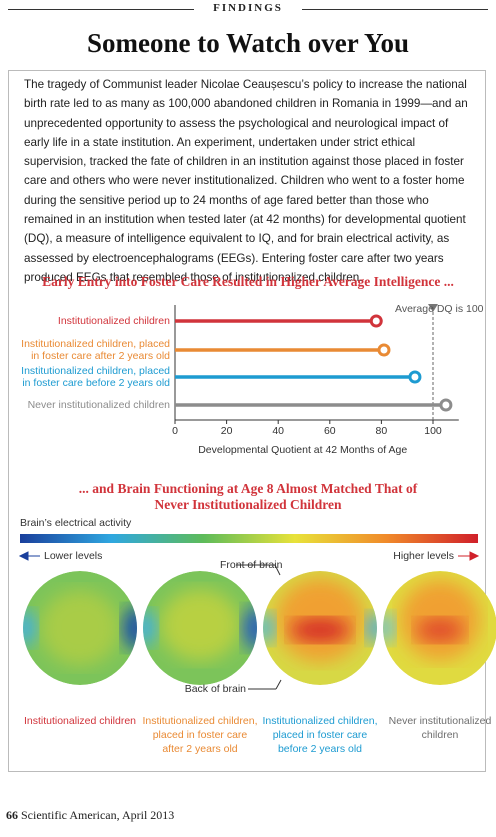  What do you see at coordinates (249, 538) in the screenshot?
I see `color-scale` at bounding box center [249, 538].